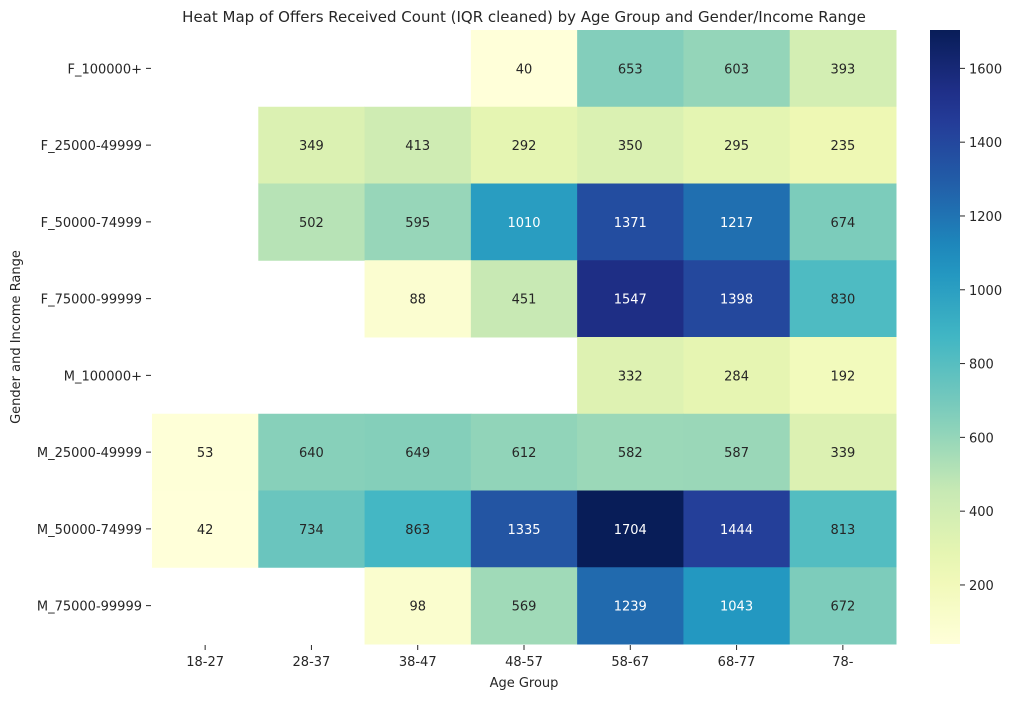 The image size is (1028, 703). I want to click on cell-value-label: 192, so click(842, 376).